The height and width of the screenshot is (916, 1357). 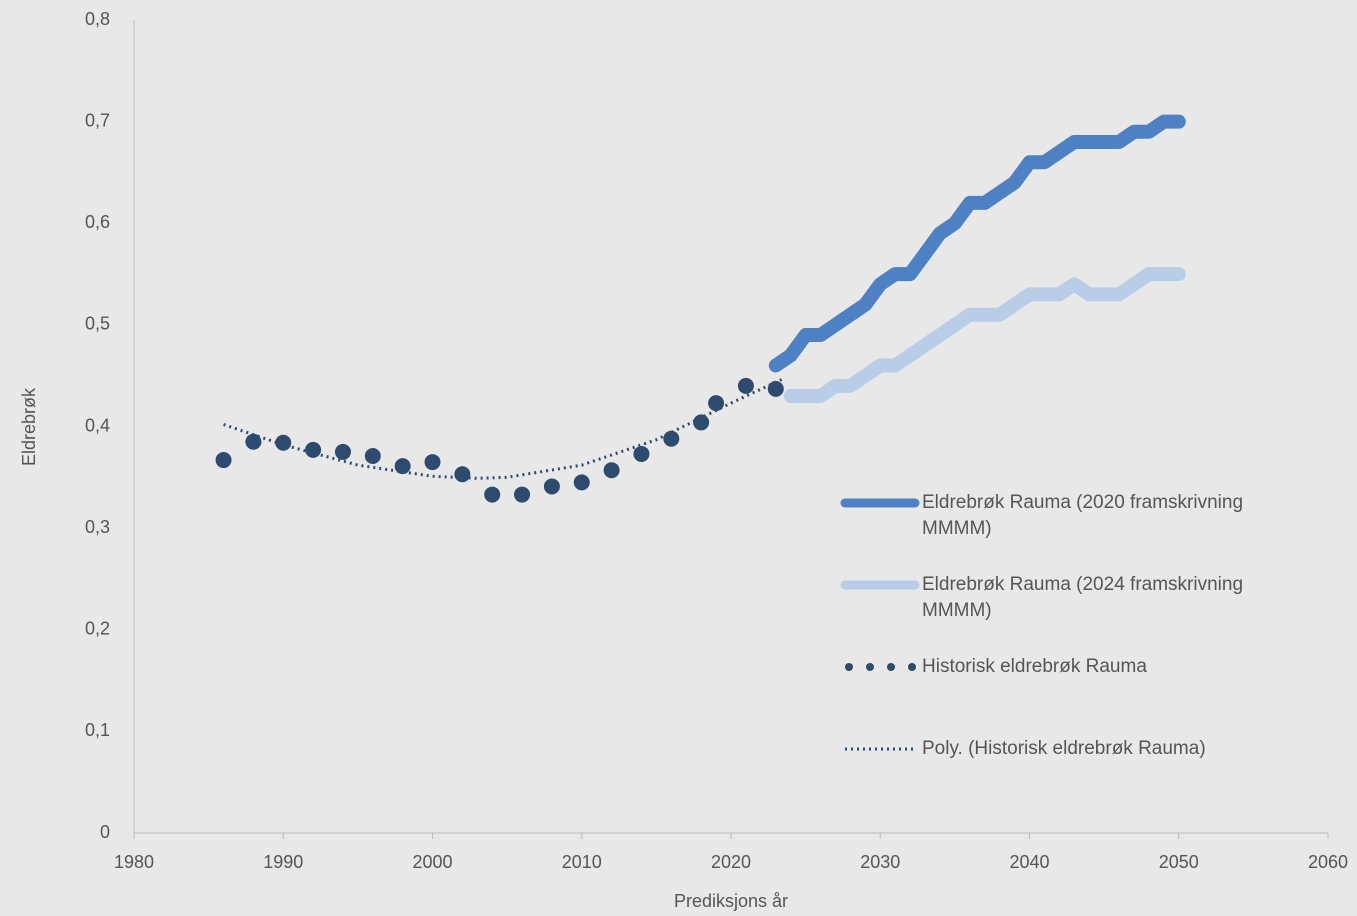 What do you see at coordinates (1328, 862) in the screenshot?
I see `x-tick-label: 2060` at bounding box center [1328, 862].